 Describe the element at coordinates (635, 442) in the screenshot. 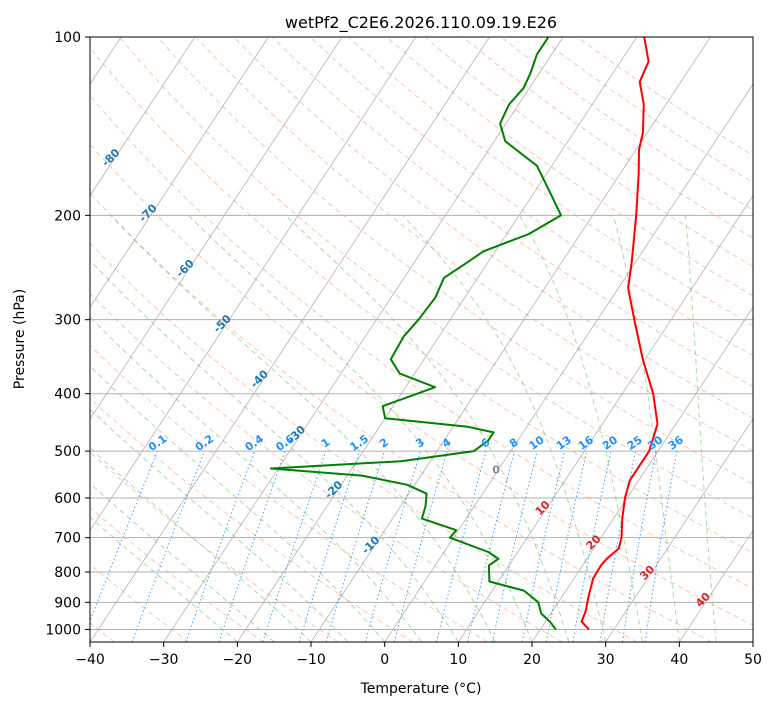

I see `mixing-ratio-label: 25` at that location.